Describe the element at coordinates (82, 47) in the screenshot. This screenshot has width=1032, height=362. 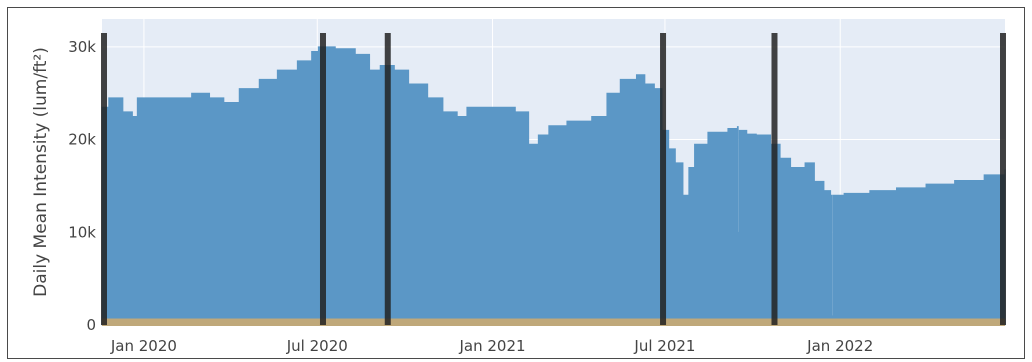
I see `y-tick-label: 30k` at that location.